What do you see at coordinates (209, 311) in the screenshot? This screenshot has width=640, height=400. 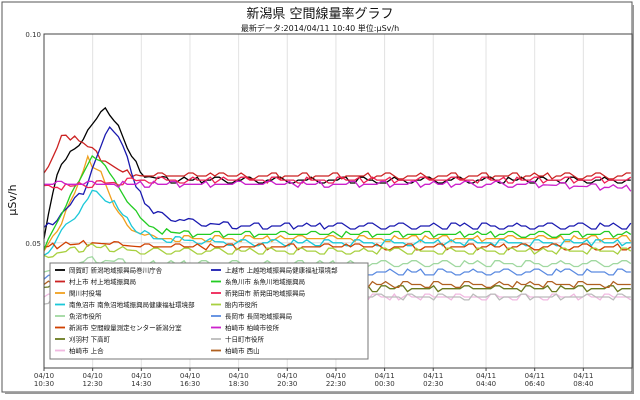 I see `legend-box` at bounding box center [209, 311].